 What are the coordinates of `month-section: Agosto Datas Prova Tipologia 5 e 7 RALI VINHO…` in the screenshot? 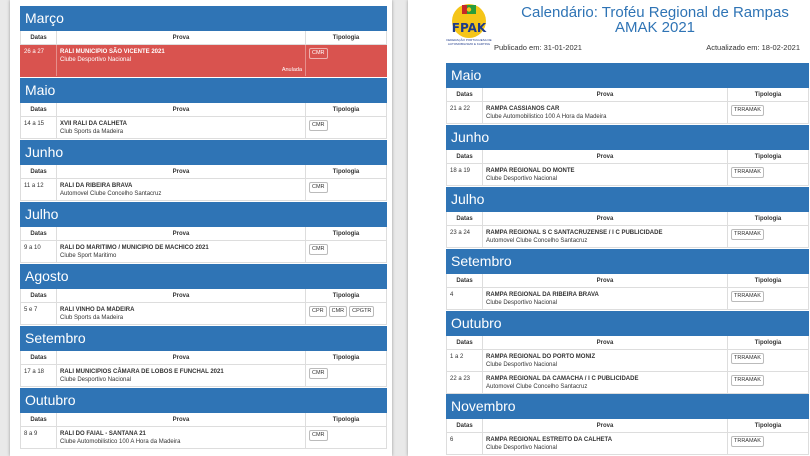 It's located at (203, 294).